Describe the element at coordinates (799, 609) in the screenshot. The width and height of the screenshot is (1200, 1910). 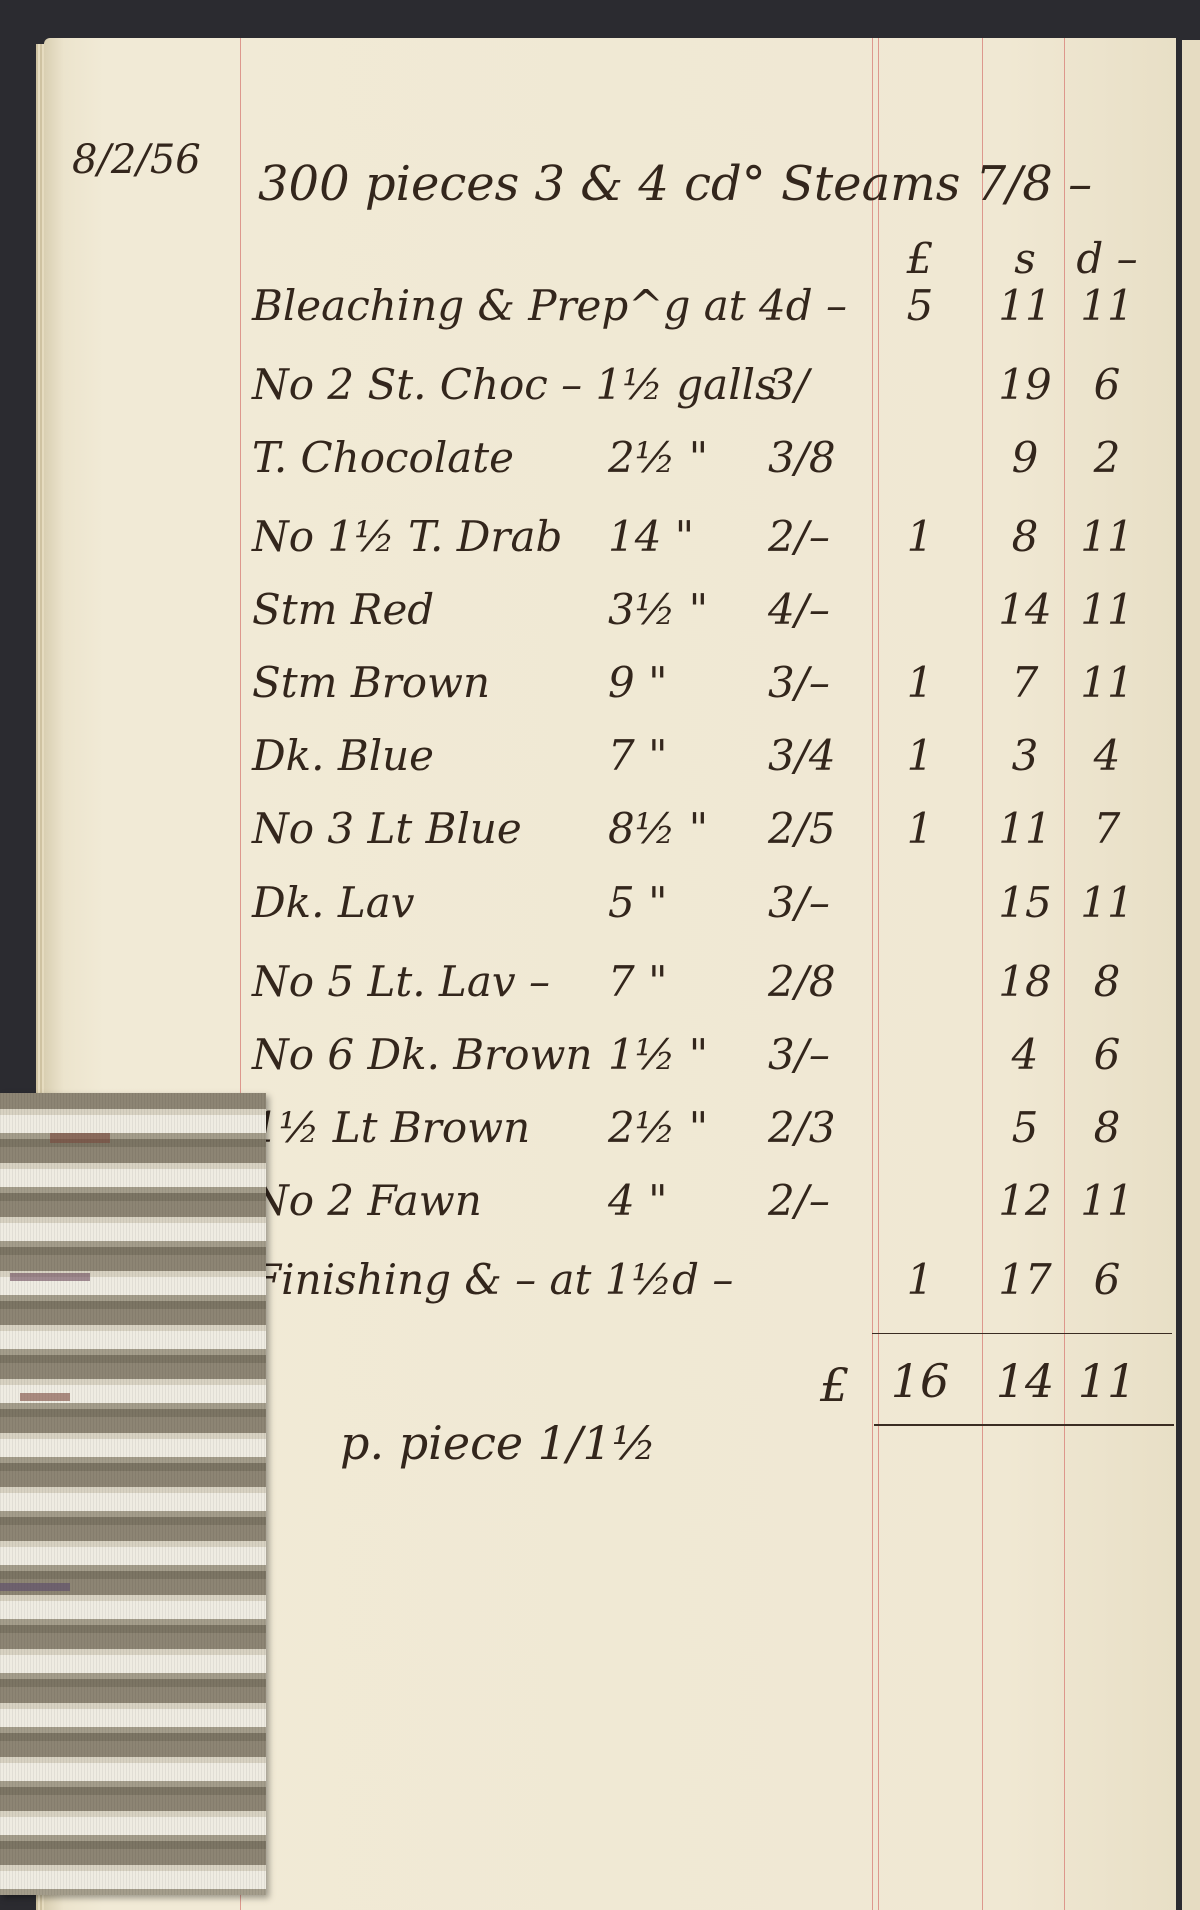
I see `row-rate: 4/–` at that location.